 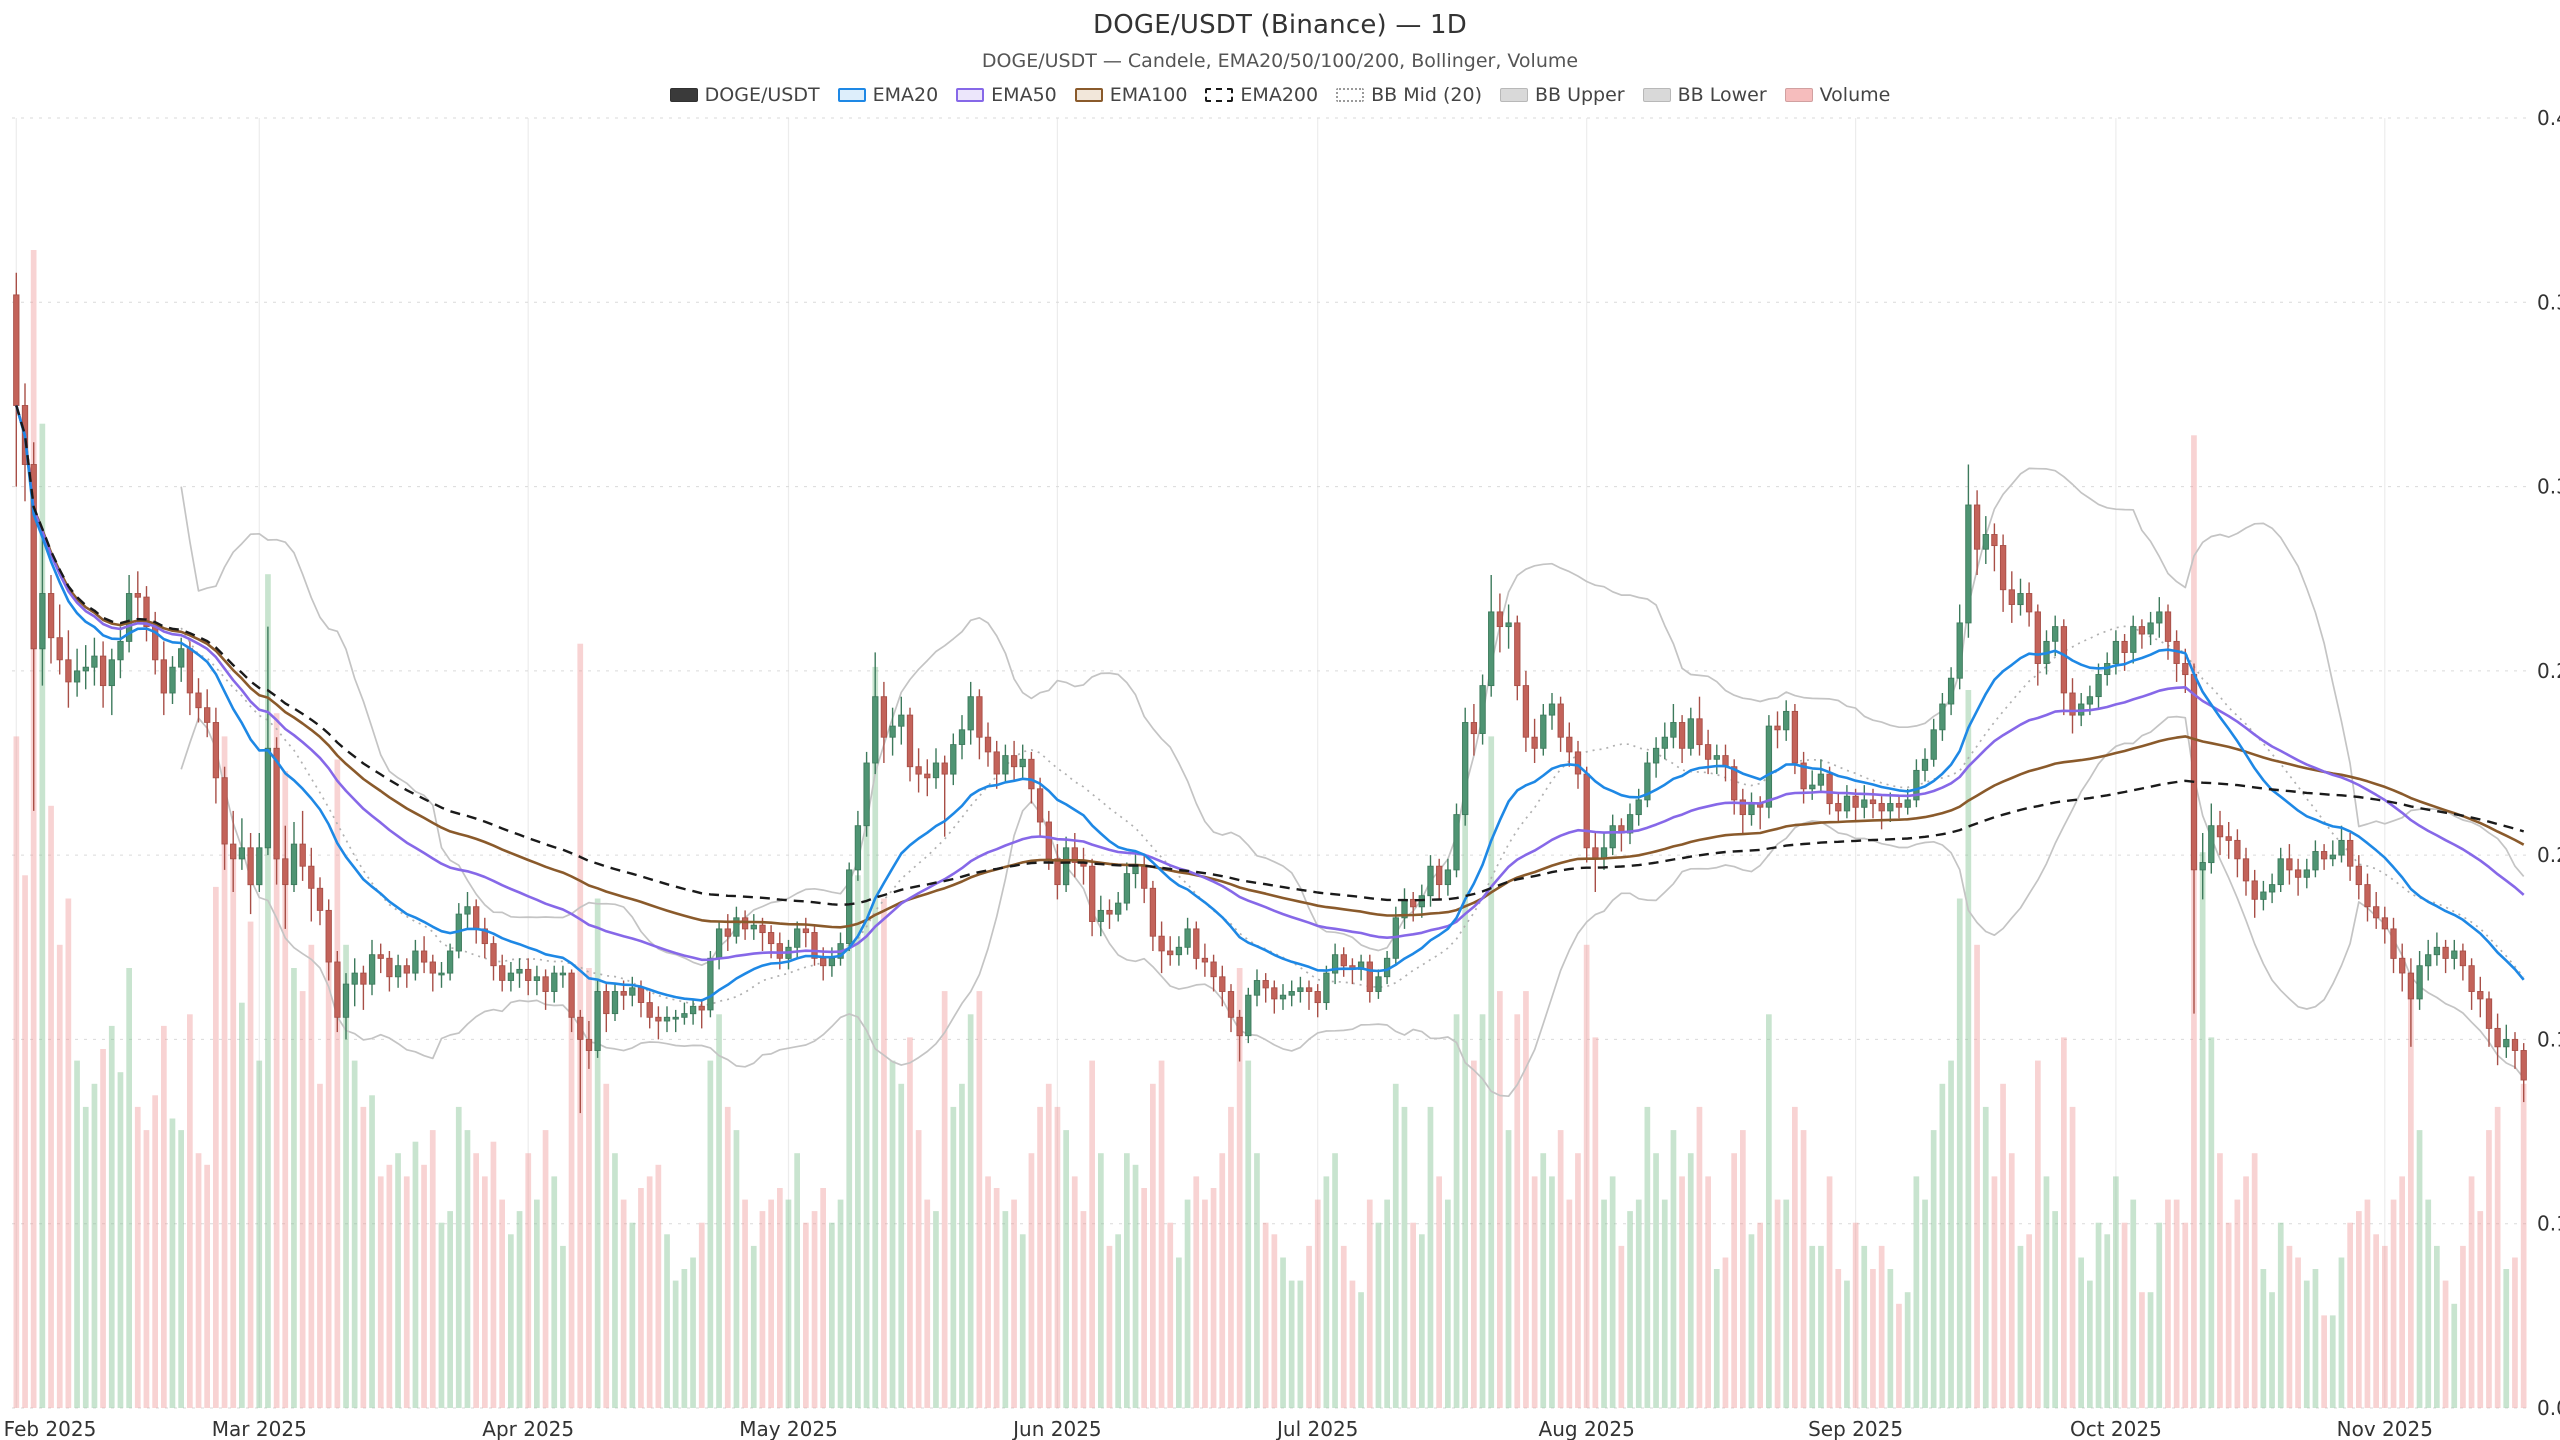 What do you see at coordinates (1426, 95) in the screenshot?
I see `legend-label: BB Mid (20)` at bounding box center [1426, 95].